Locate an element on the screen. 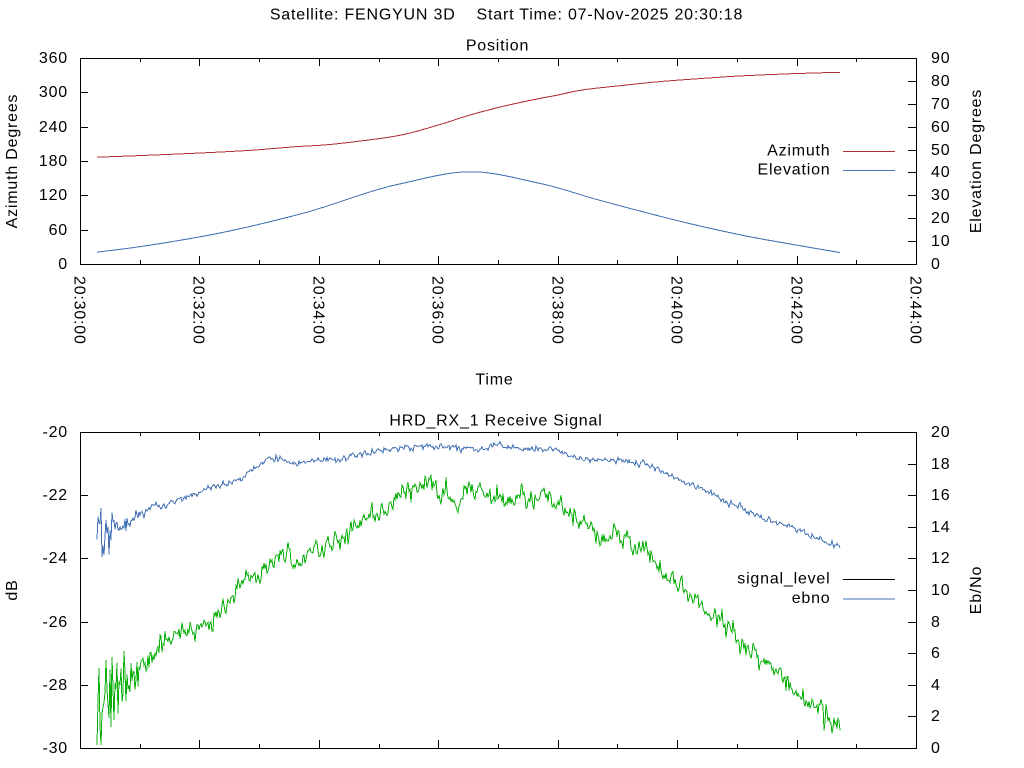 Image resolution: width=1024 pixels, height=768 pixels. svg-text: 16 is located at coordinates (940, 495).